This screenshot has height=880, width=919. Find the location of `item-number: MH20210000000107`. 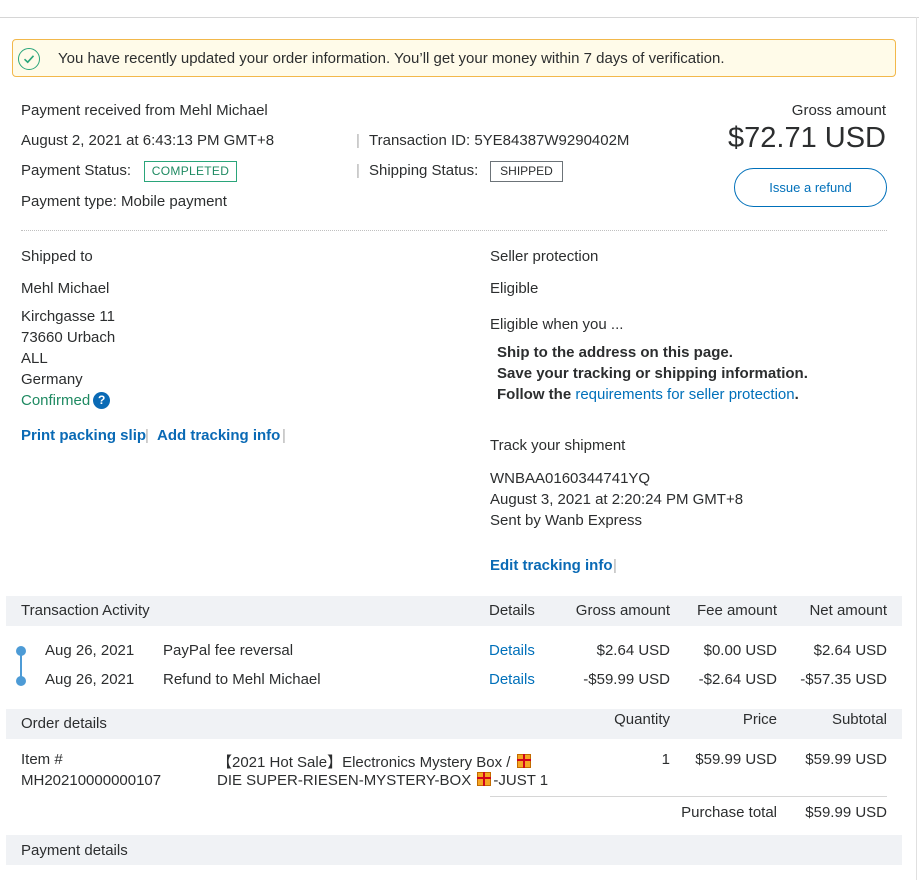

item-number: MH20210000000107 is located at coordinates (91, 780).